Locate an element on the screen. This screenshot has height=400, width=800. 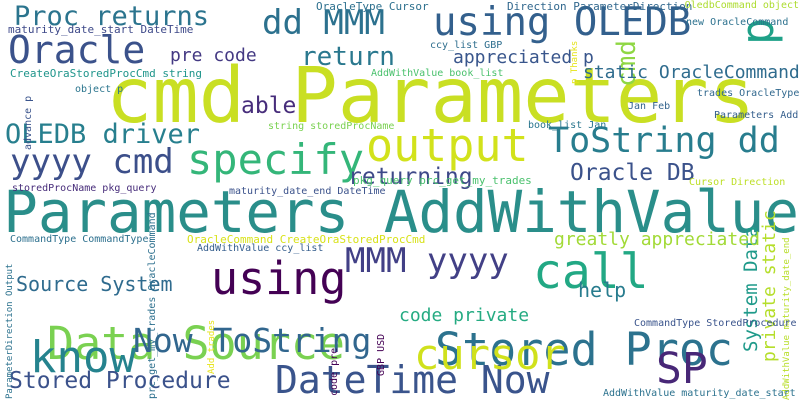
cloud-word: Proc returns is located at coordinates (112, 16).